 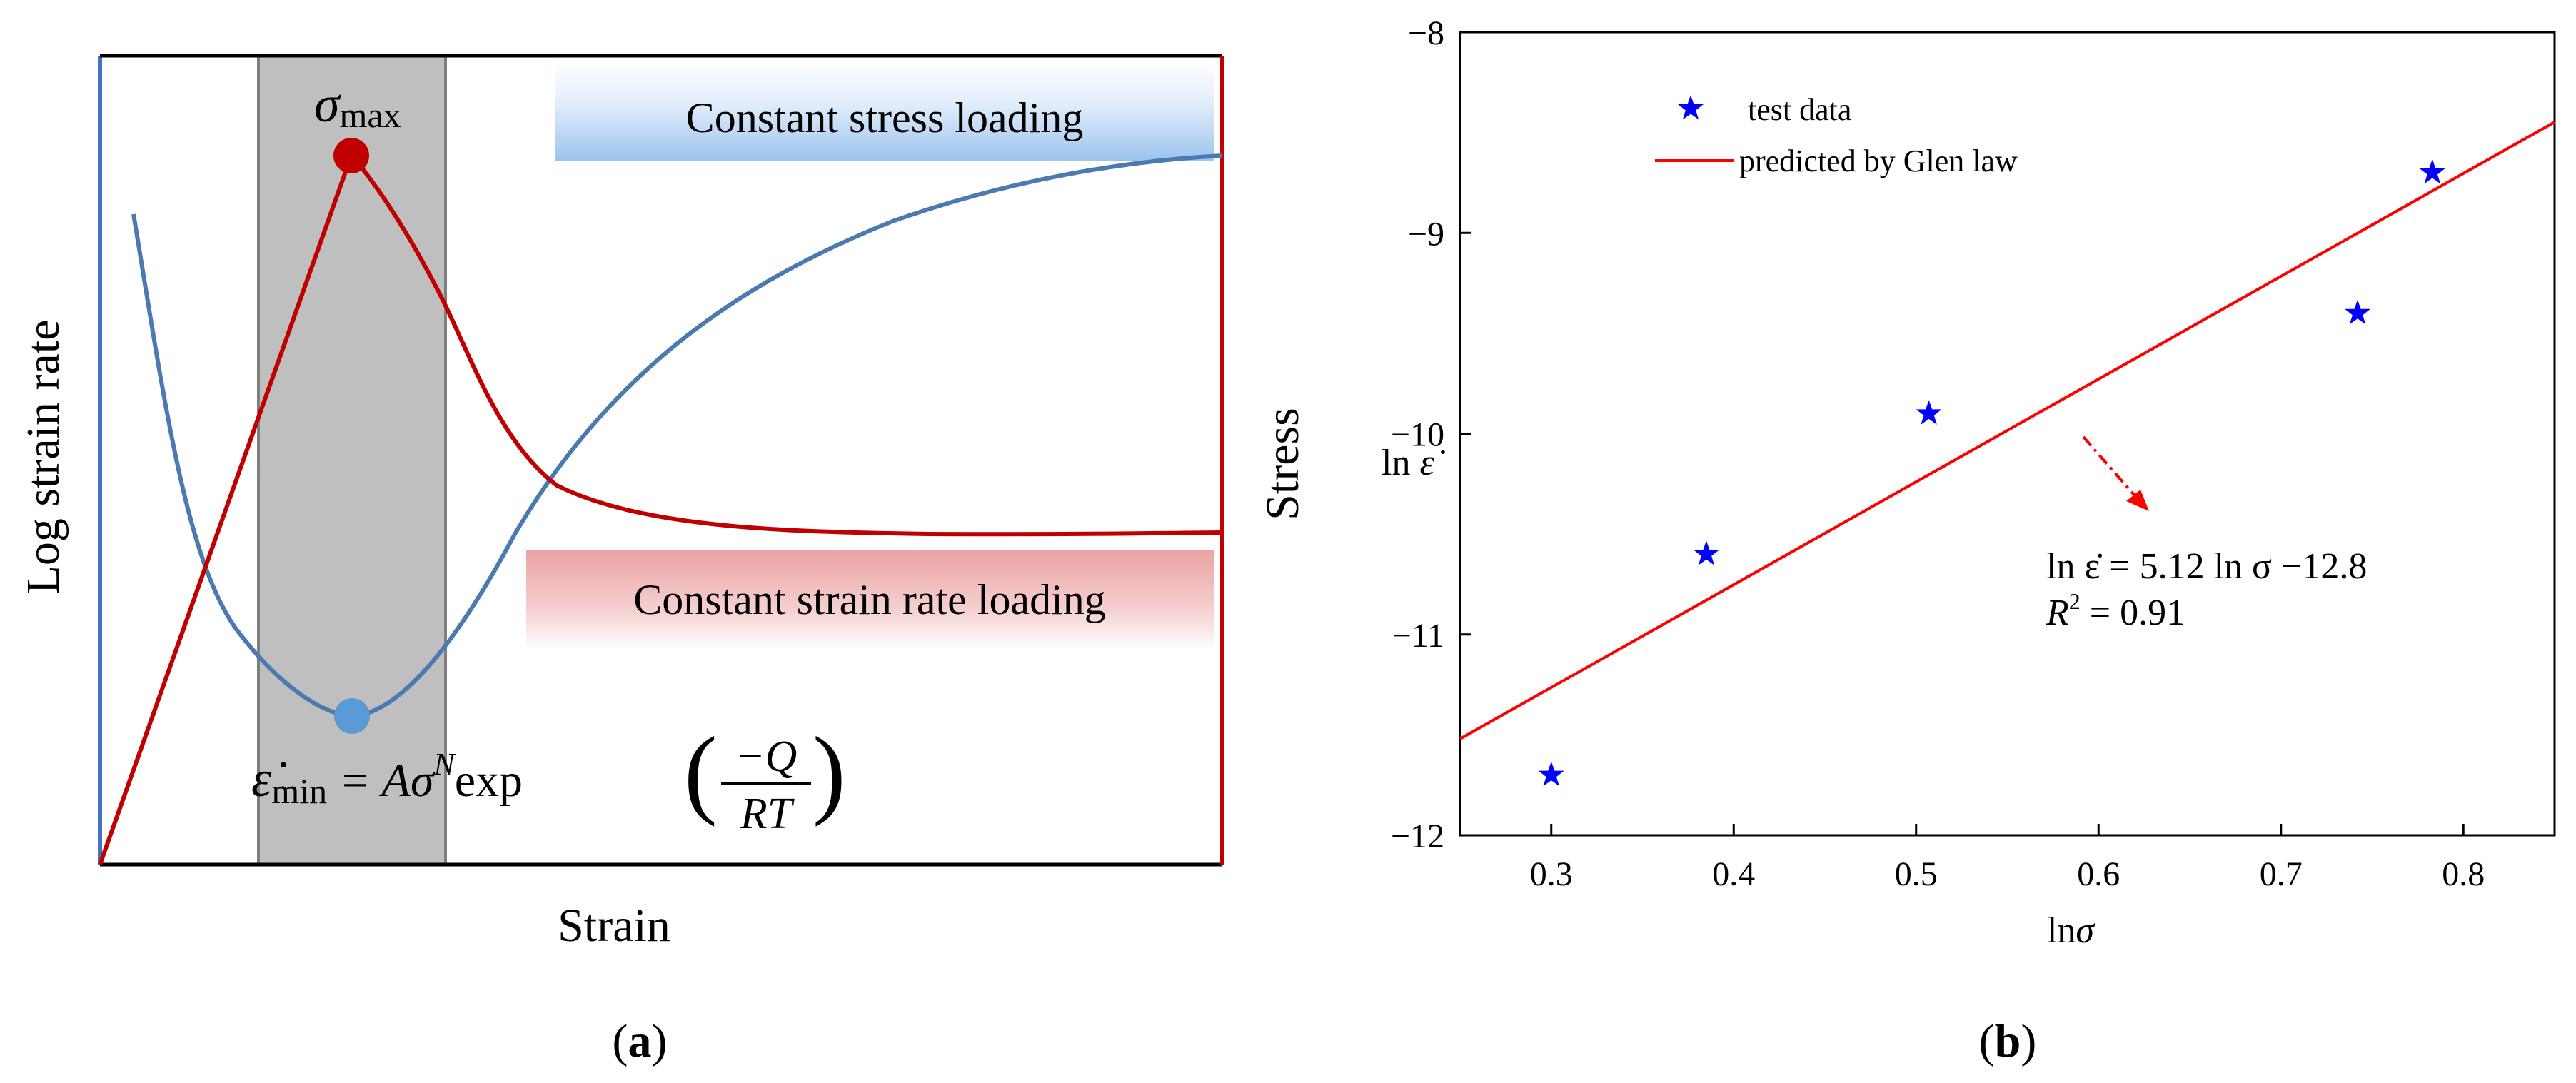 I want to click on x-axis-label-ln-sigma: lnσ, so click(x=2071, y=930).